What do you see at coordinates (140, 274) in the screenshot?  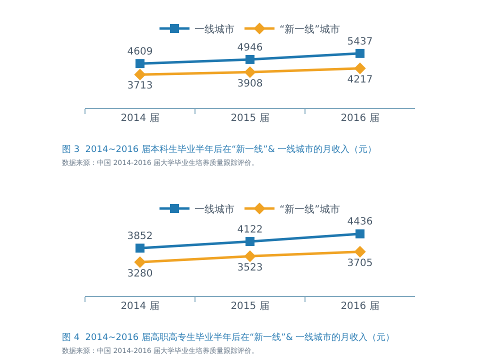 I see `data-label: 3280` at bounding box center [140, 274].